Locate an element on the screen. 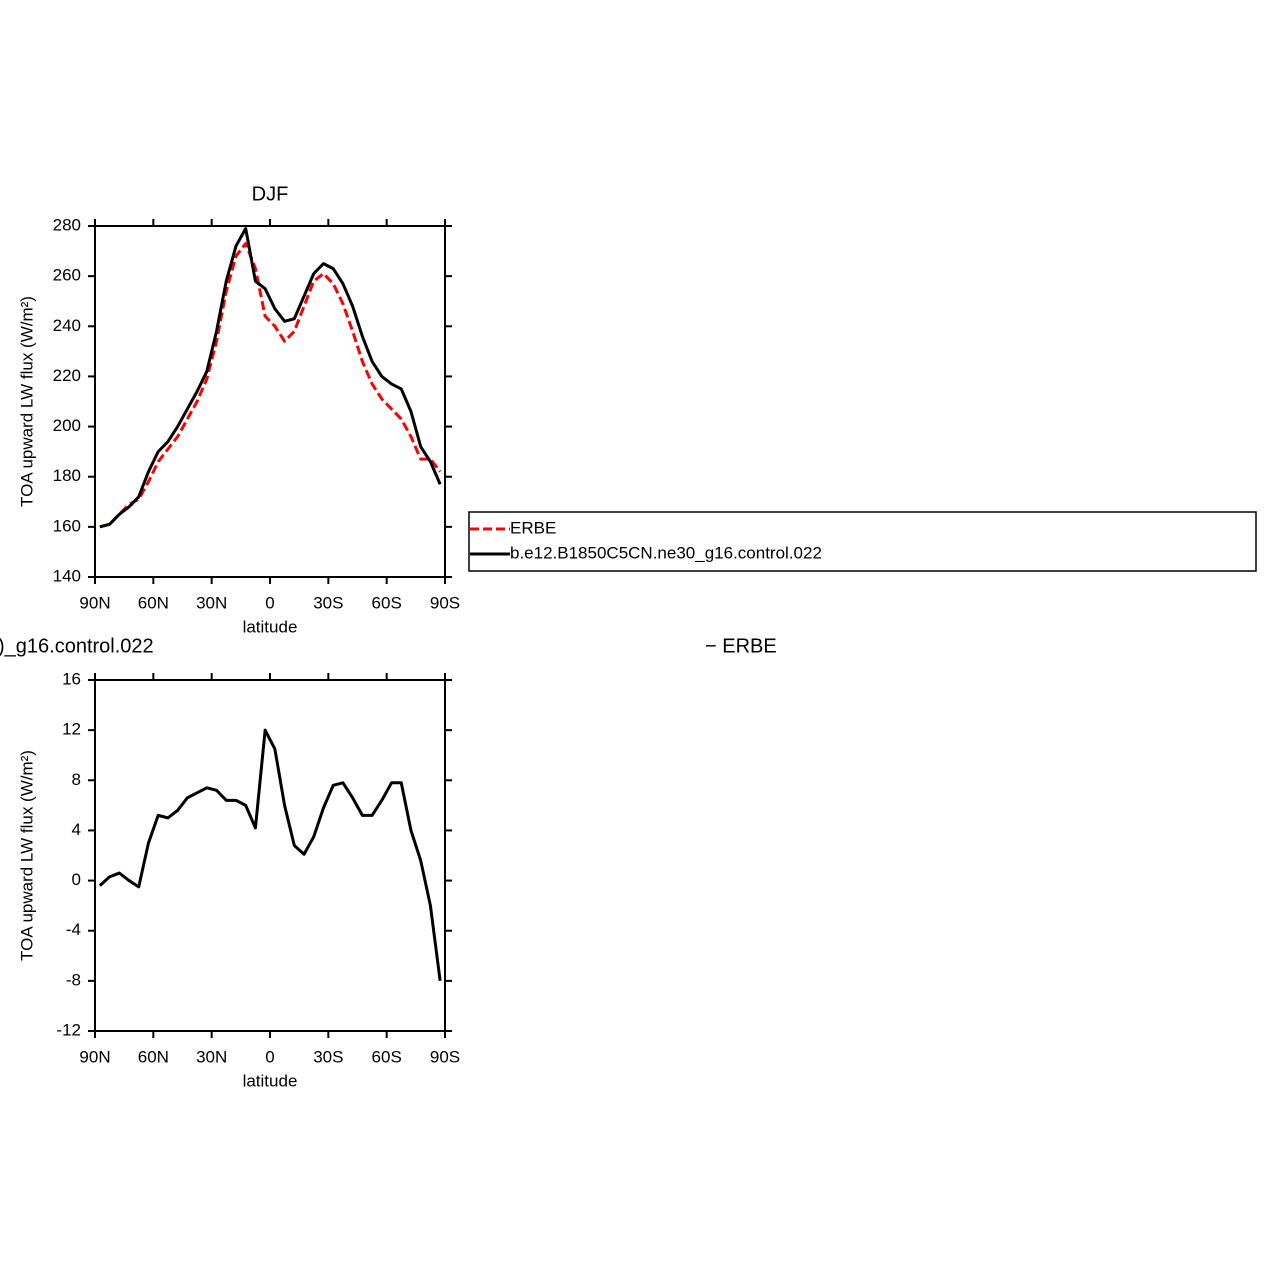 Image resolution: width=1275 pixels, height=1275 pixels. legend-label: ERBE is located at coordinates (533, 527).